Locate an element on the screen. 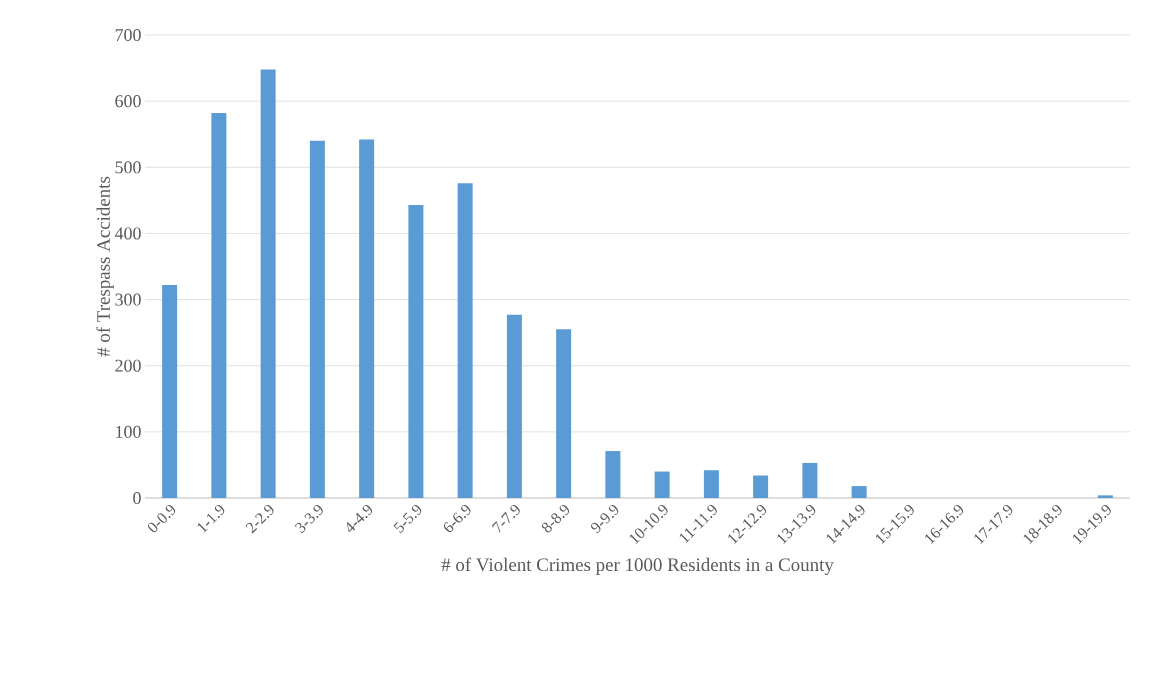  y-tick-label: 400 is located at coordinates (127, 233).